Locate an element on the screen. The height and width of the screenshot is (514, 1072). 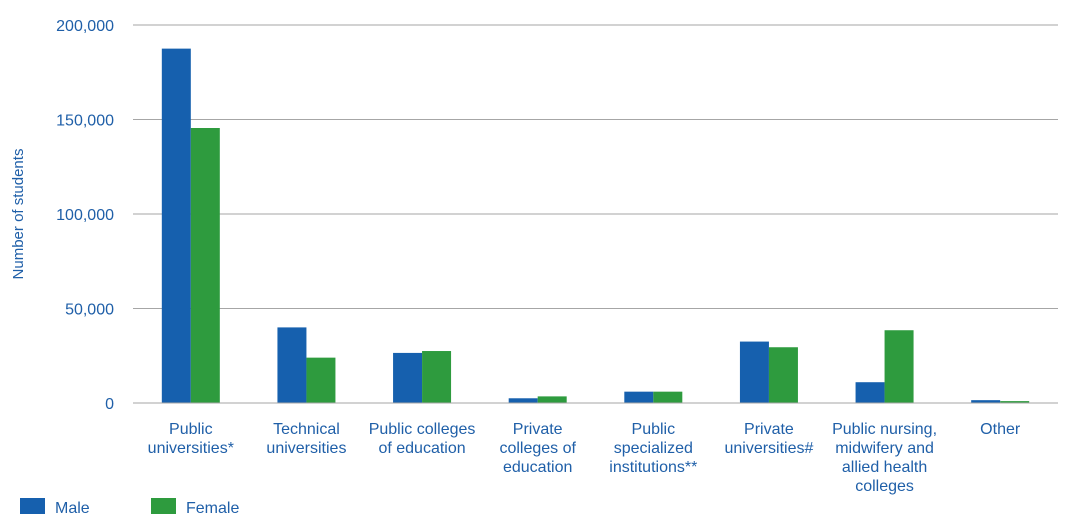
x-category-label-line: specialized is located at coordinates (653, 448).